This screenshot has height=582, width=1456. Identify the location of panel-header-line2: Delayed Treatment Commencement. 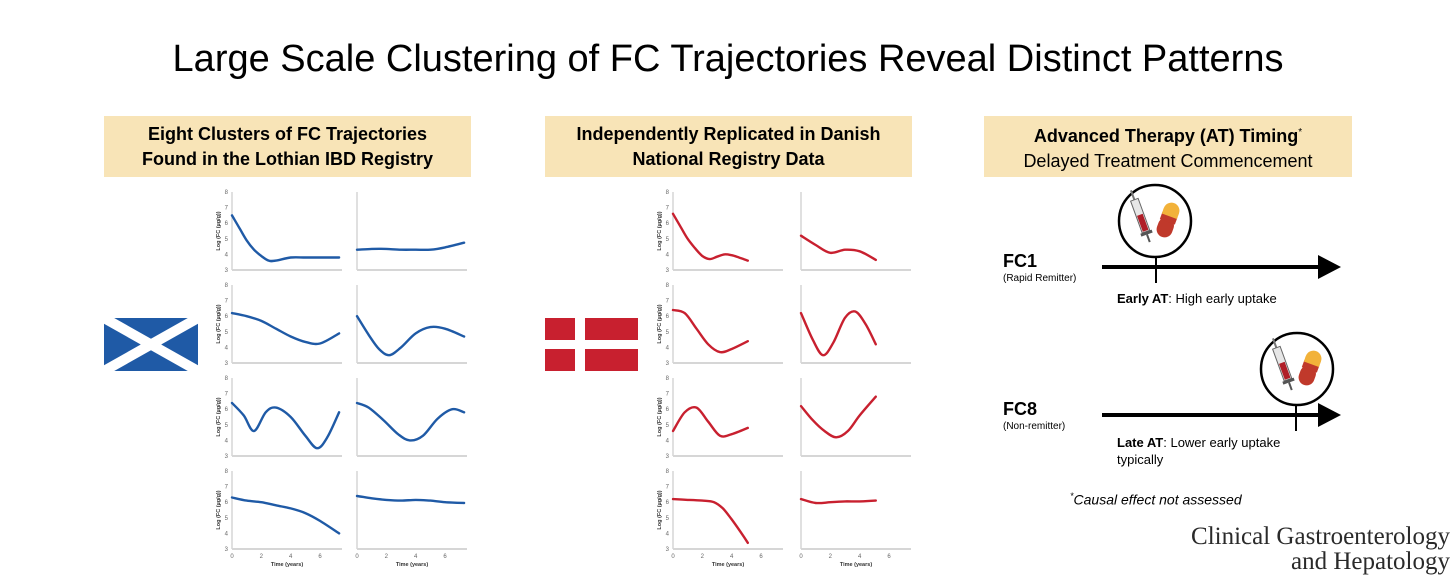
(1168, 160).